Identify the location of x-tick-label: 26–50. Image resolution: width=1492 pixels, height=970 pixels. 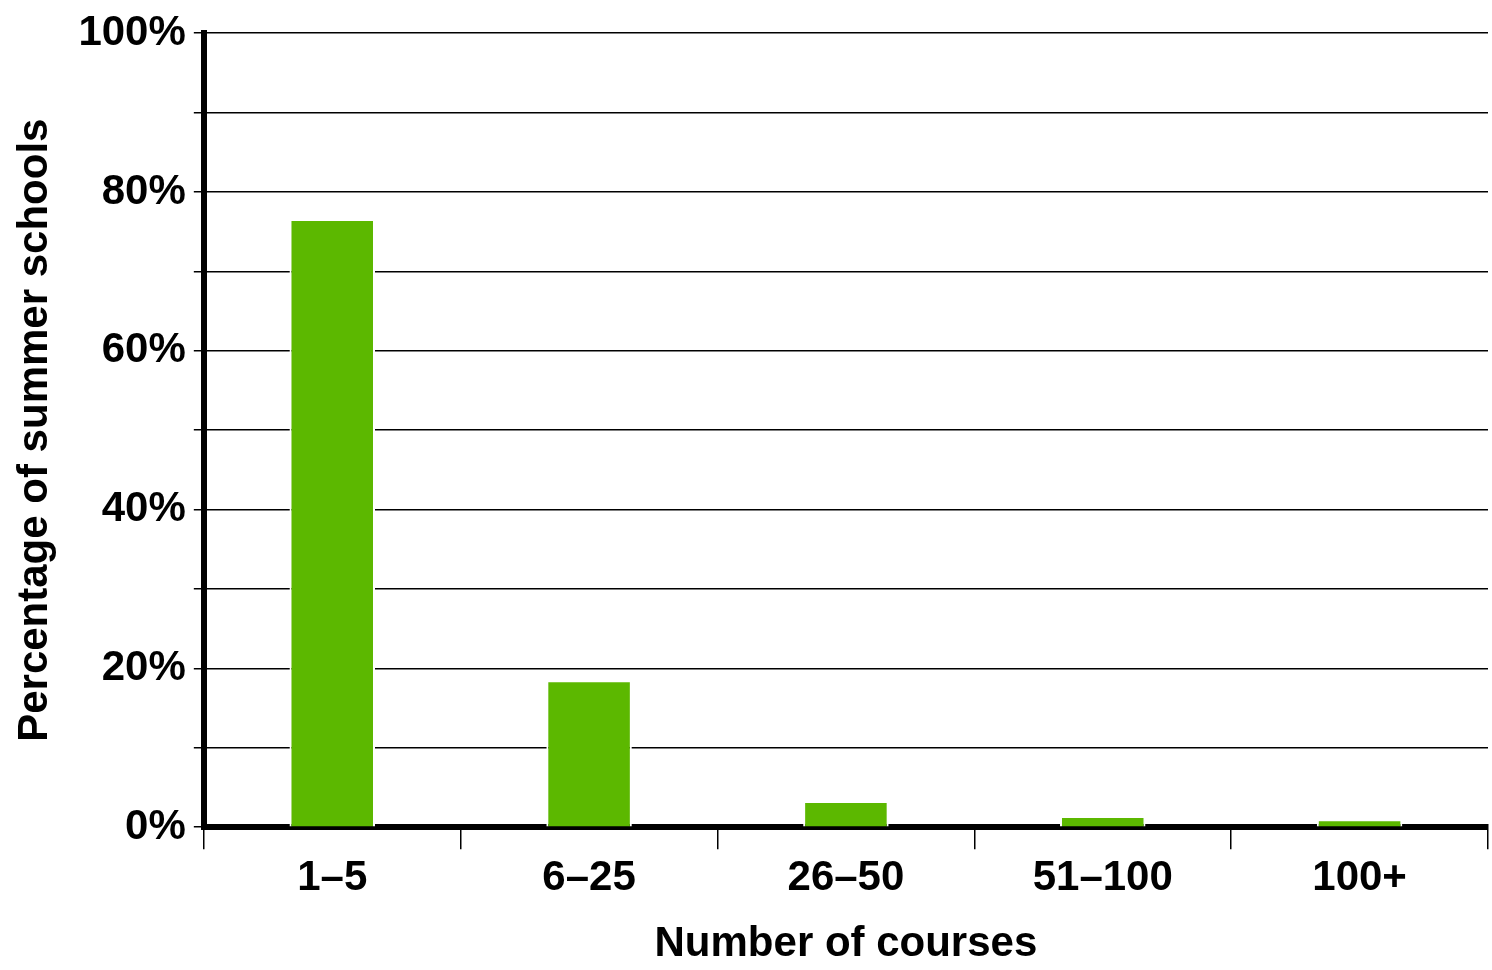
(846, 875).